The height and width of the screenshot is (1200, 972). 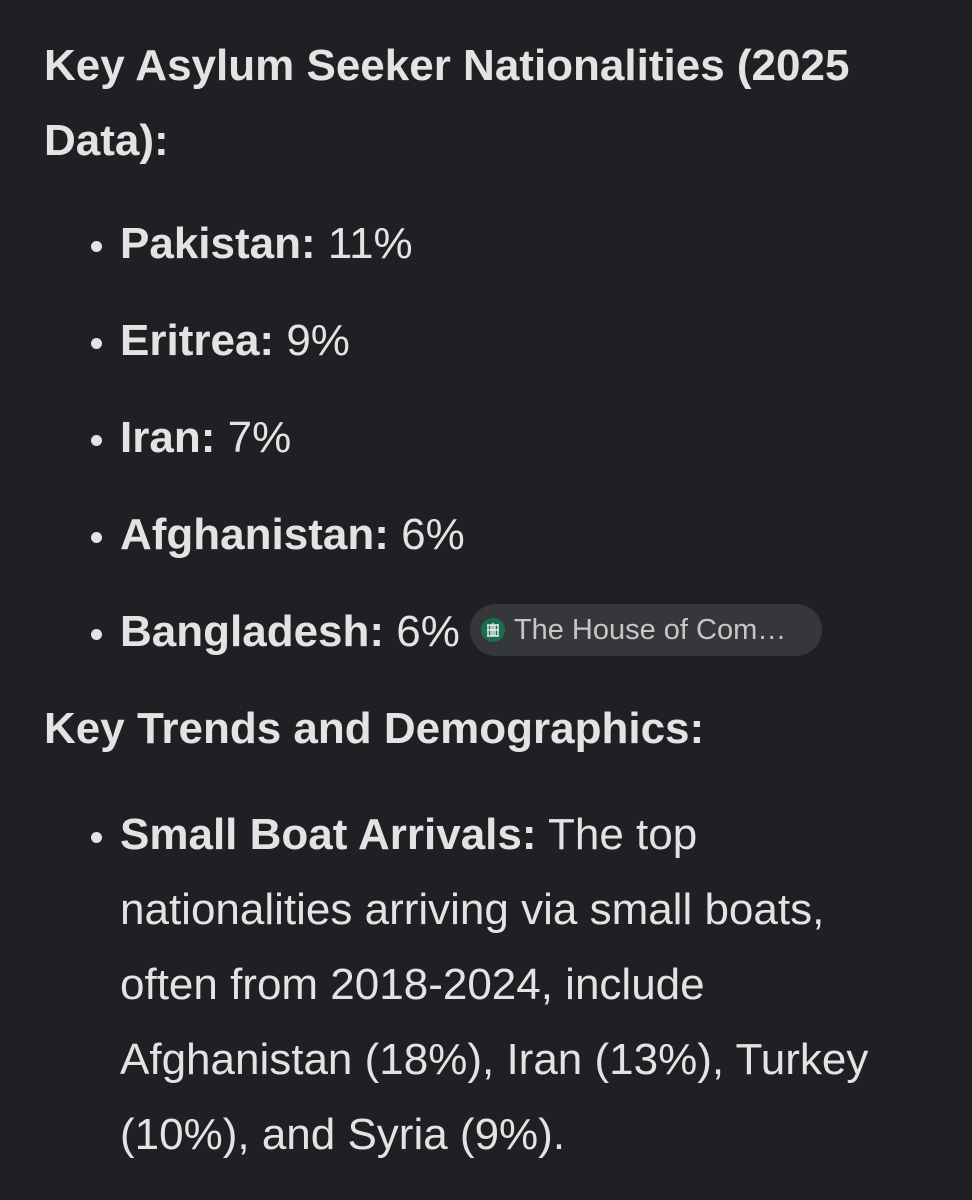 What do you see at coordinates (524, 534) in the screenshot?
I see `list-item: Afghanistan: 6%` at bounding box center [524, 534].